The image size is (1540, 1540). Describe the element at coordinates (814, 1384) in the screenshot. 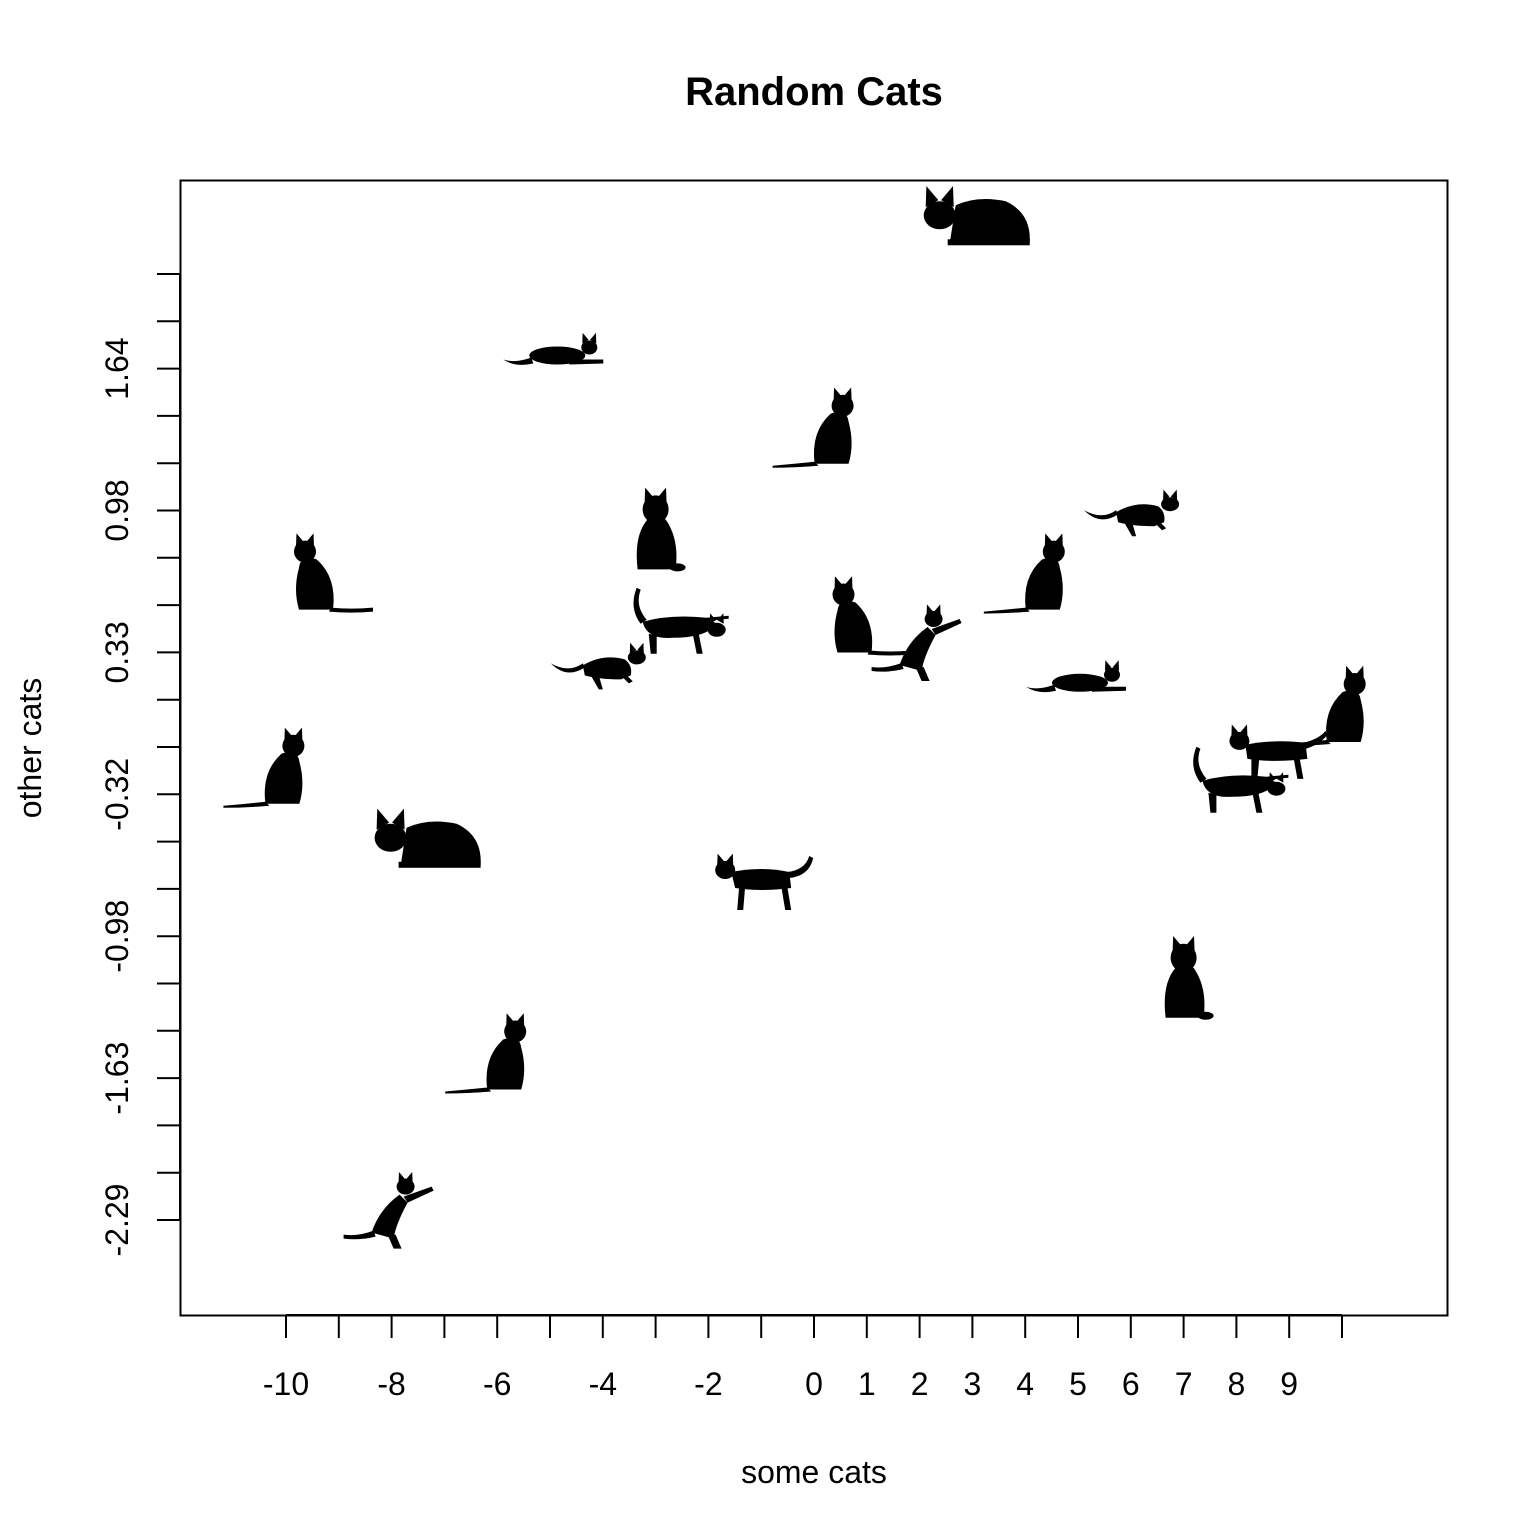

I see `x-tick-label: 0` at that location.